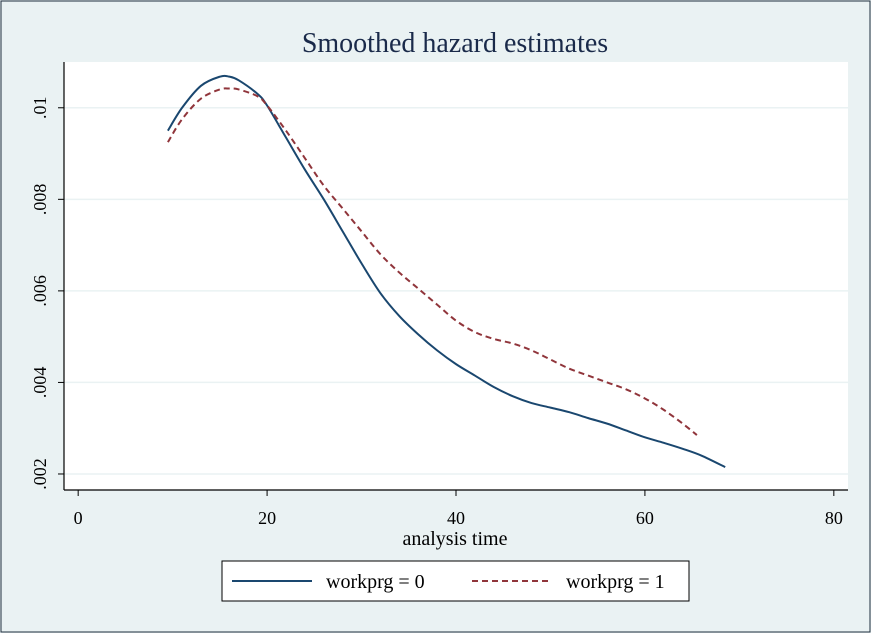 Image resolution: width=871 pixels, height=633 pixels. What do you see at coordinates (834, 518) in the screenshot?
I see `x-tick-label: 80` at bounding box center [834, 518].